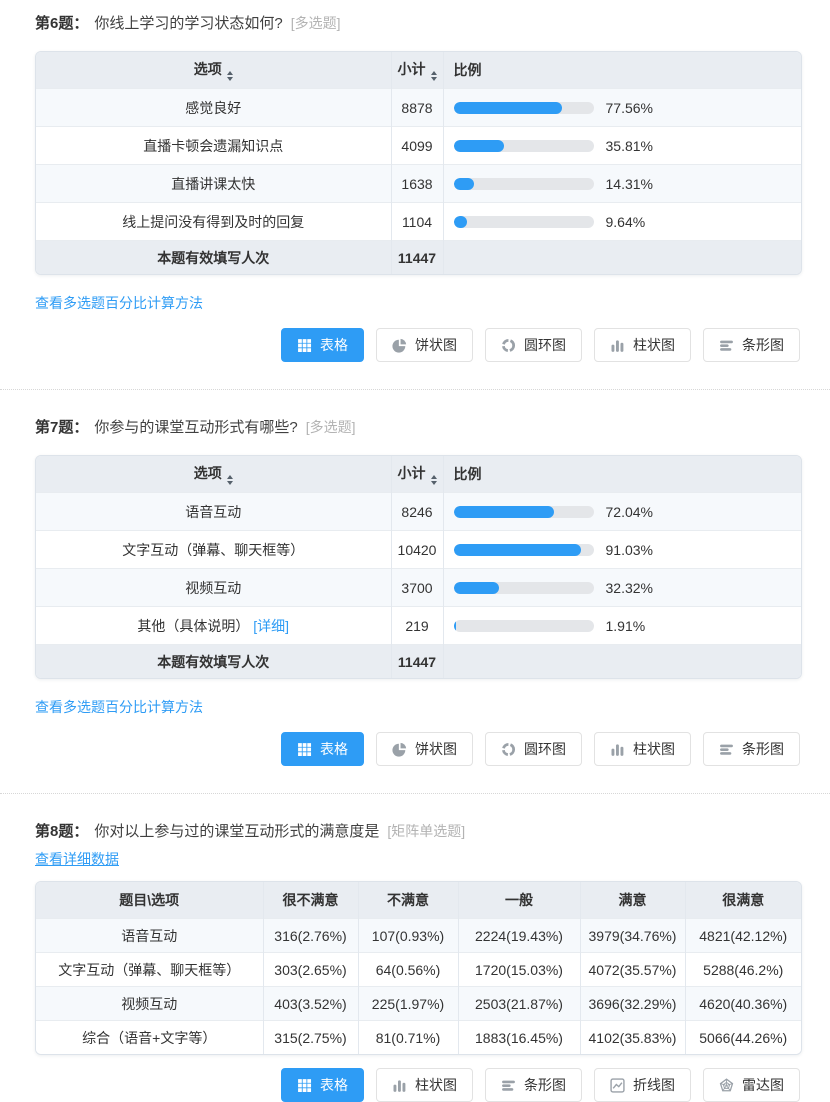 Image resolution: width=830 pixels, height=1102 pixels. I want to click on ratio-cell: 77.56%, so click(621, 107).